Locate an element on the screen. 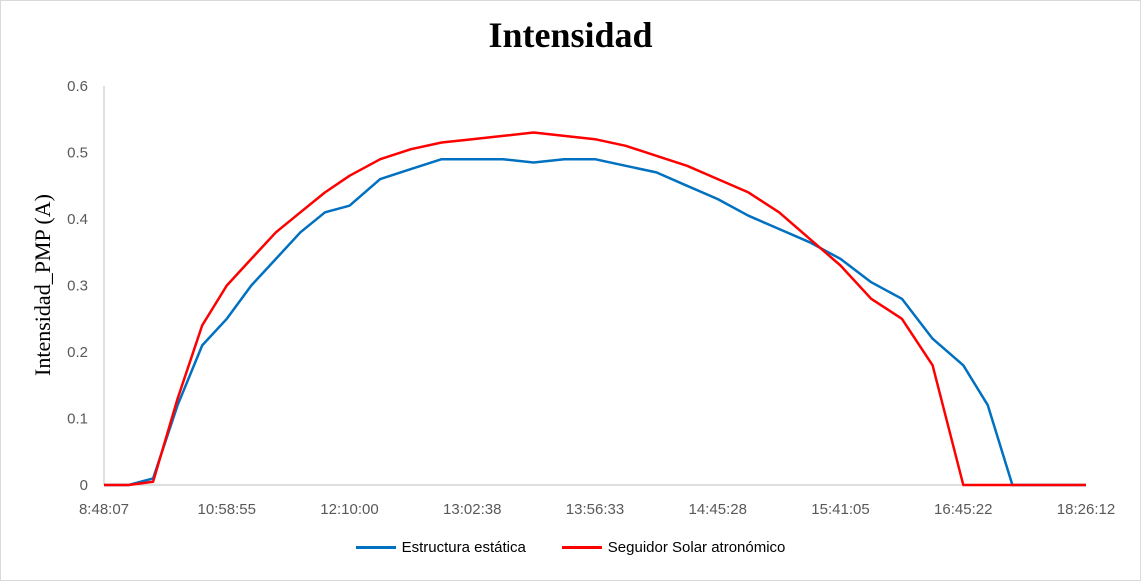  x-tick-label: 8:48:07 is located at coordinates (104, 509).